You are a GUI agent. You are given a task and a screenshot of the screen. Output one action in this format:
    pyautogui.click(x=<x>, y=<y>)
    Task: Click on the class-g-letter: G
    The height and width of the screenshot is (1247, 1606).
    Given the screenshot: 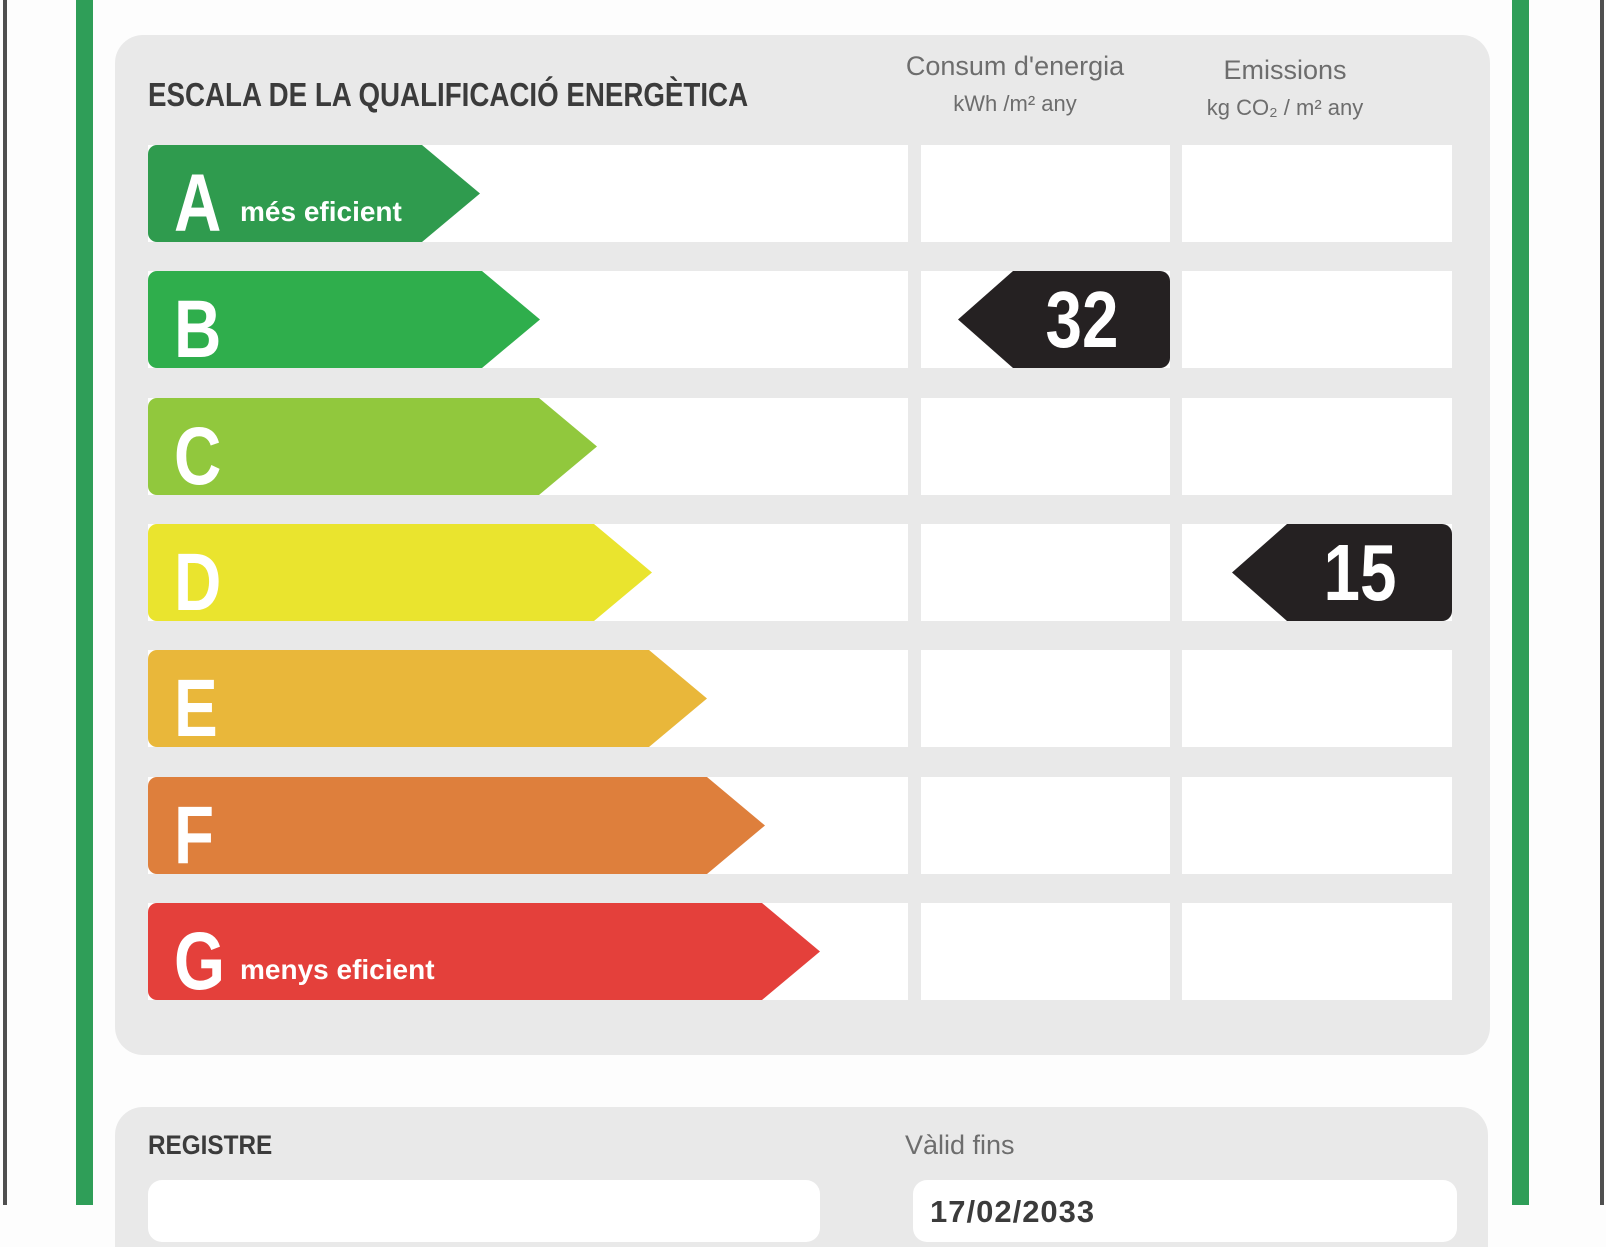 What is the action you would take?
    pyautogui.click(x=200, y=961)
    